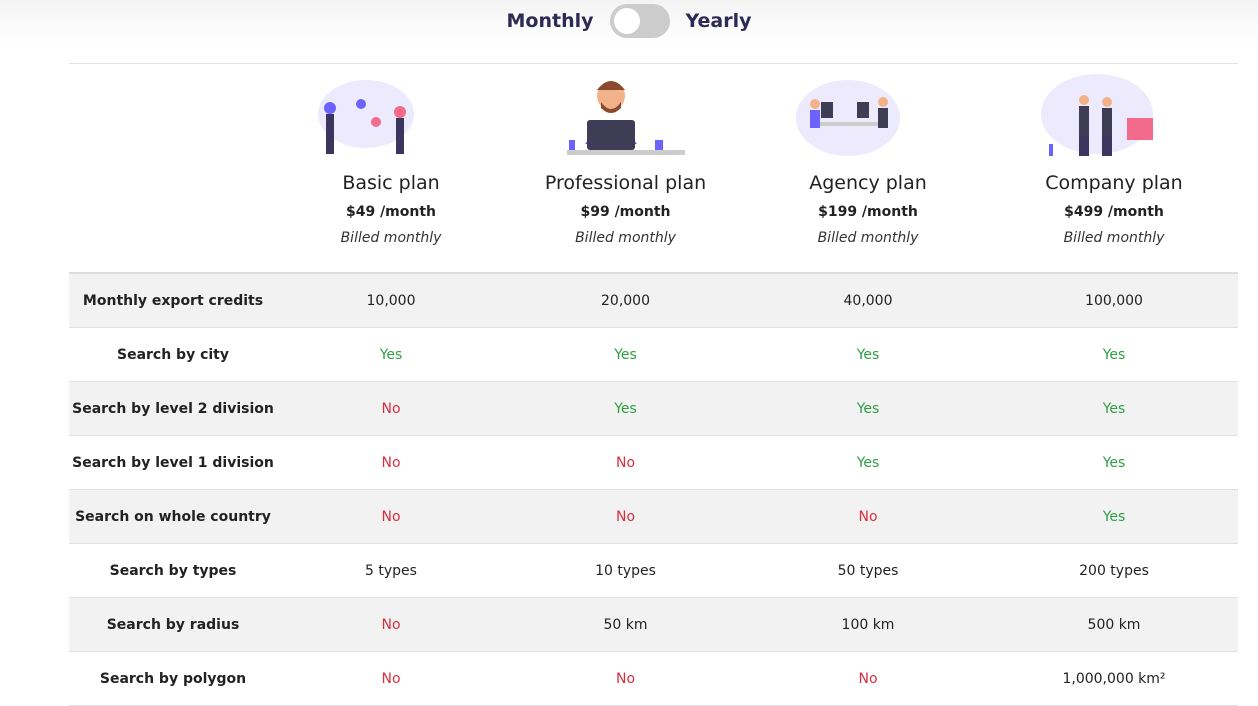  I want to click on feature-label: Search by polygon, so click(173, 678).